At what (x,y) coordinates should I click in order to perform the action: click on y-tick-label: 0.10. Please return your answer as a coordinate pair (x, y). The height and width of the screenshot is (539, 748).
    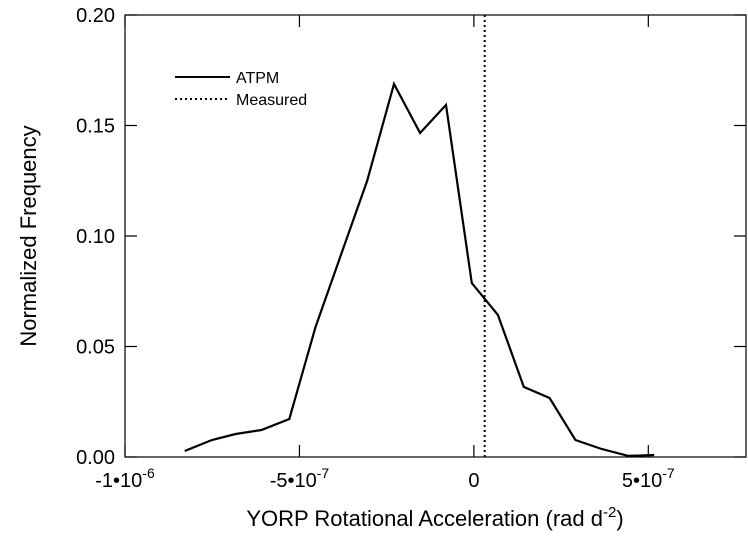
    Looking at the image, I should click on (95, 237).